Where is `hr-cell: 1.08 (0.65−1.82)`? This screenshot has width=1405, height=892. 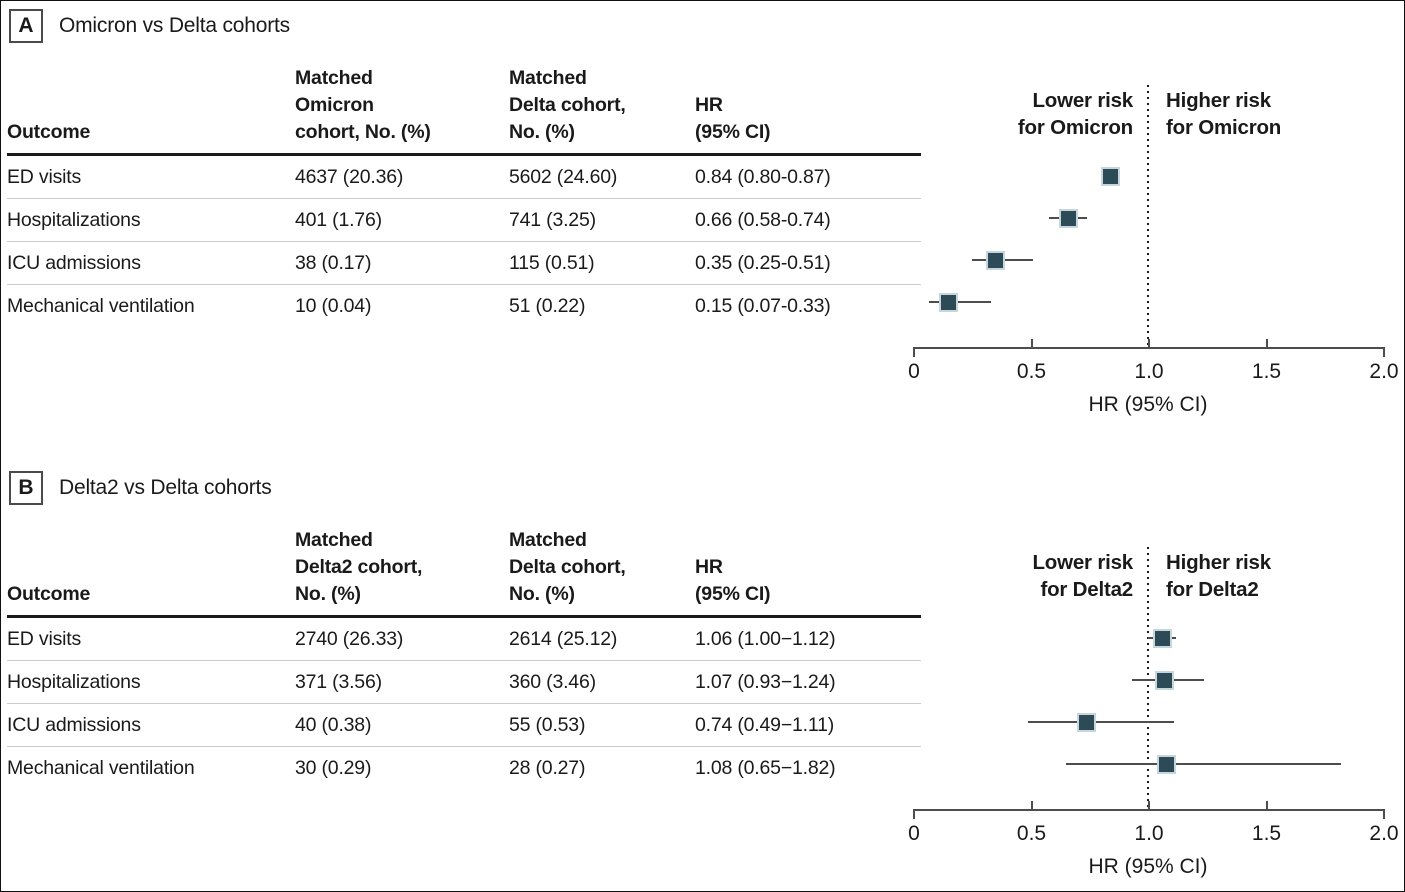 hr-cell: 1.08 (0.65−1.82) is located at coordinates (765, 767).